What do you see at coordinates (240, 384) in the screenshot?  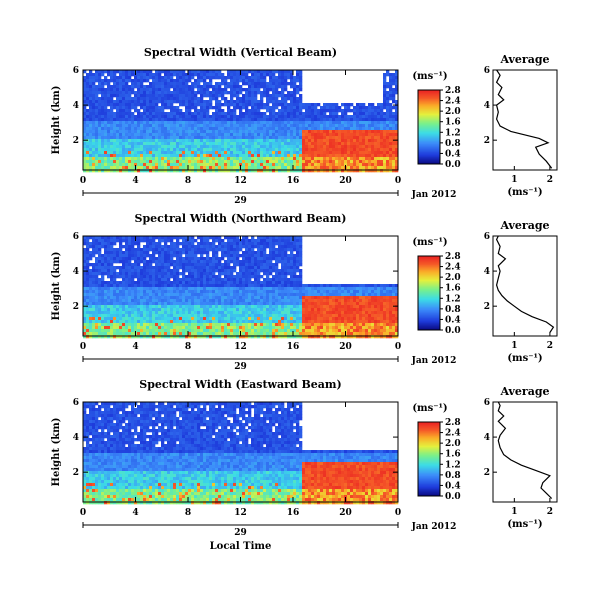 I see `panel-title: Spectral Width (Eastward Beam)` at bounding box center [240, 384].